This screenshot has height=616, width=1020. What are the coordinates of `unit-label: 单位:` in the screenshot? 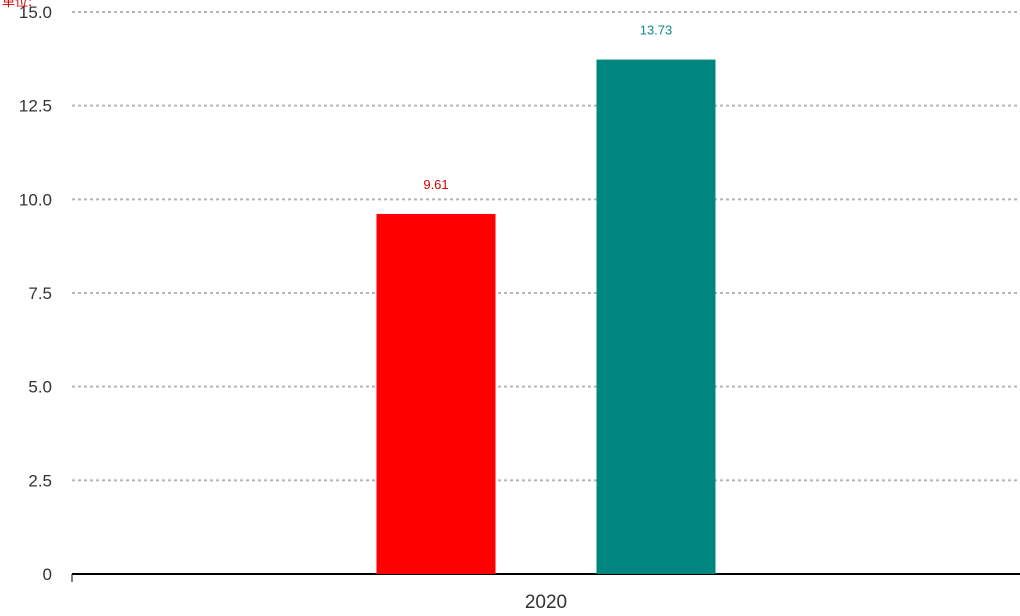 It's located at (17, 5).